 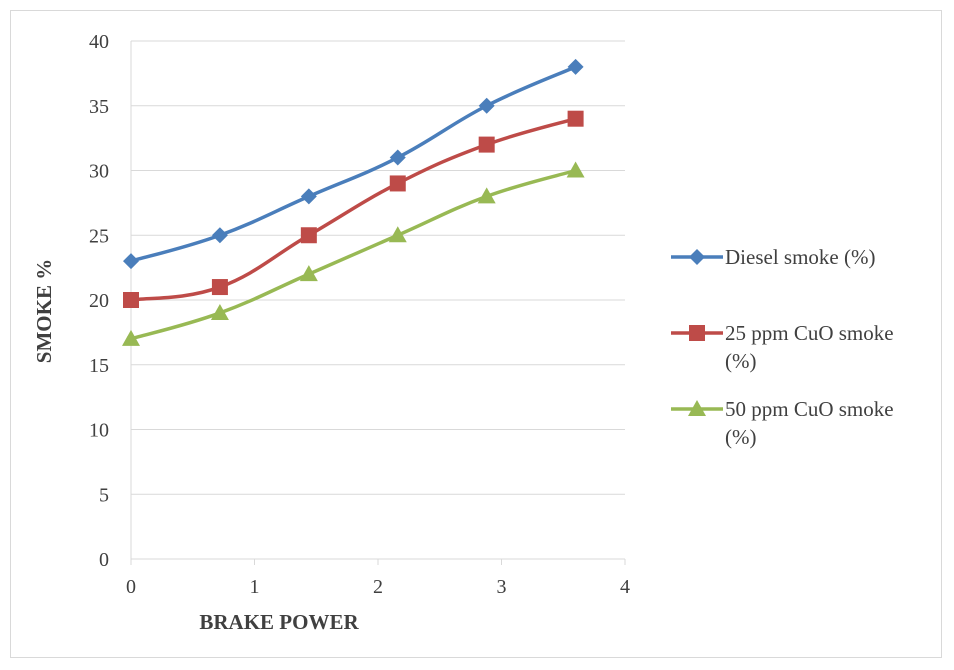 What do you see at coordinates (99, 366) in the screenshot?
I see `y-tick-label: 15` at bounding box center [99, 366].